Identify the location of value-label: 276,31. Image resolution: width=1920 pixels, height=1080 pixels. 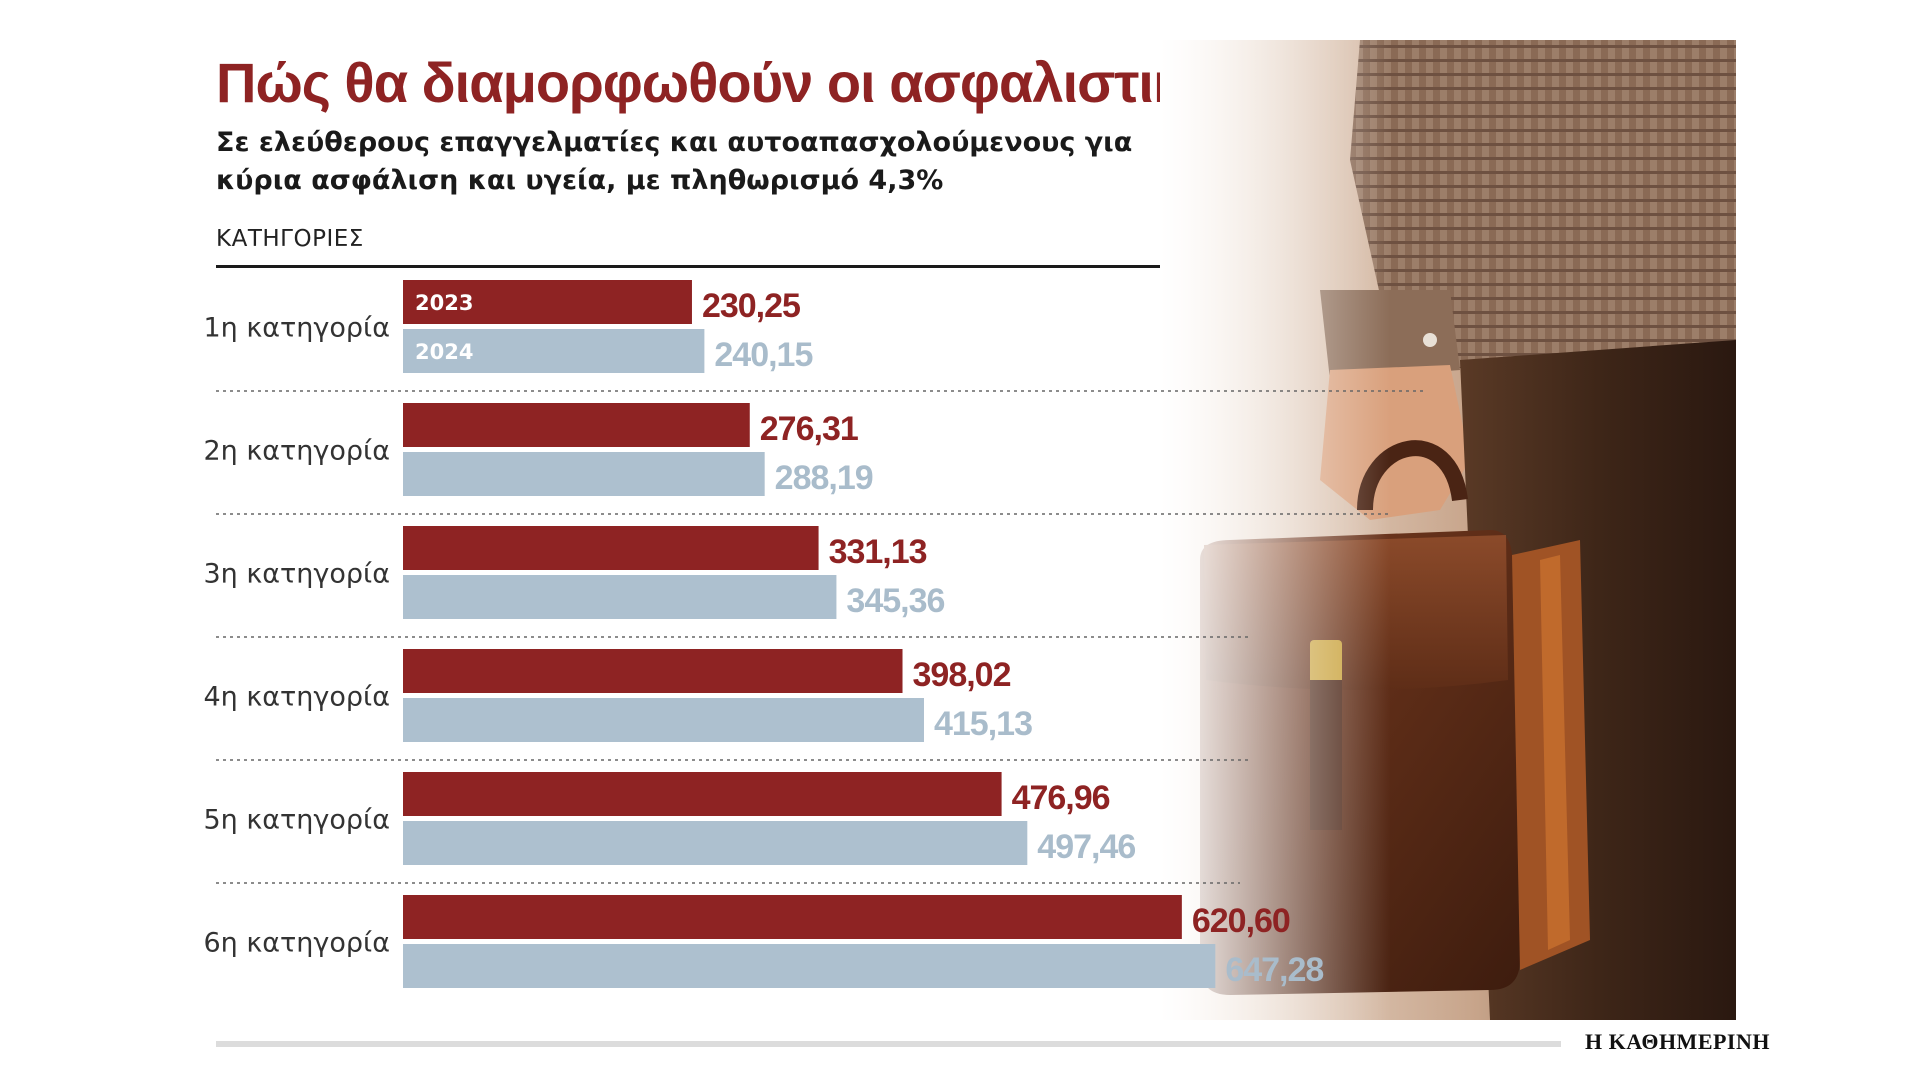
(809, 429).